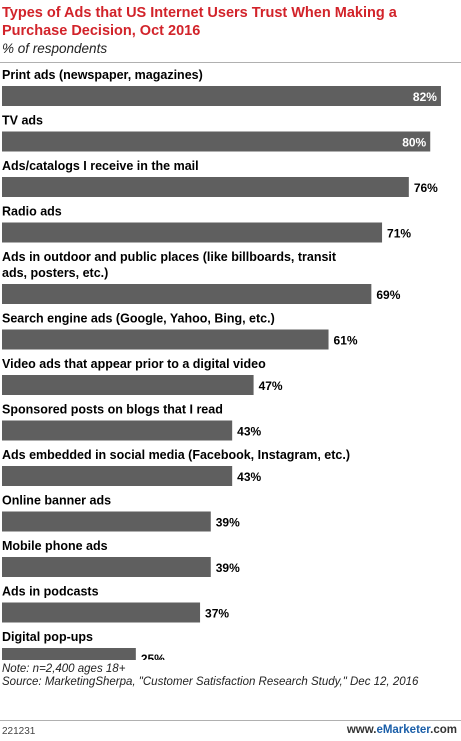 Image resolution: width=461 pixels, height=741 pixels. I want to click on chart-id: 221231, so click(19, 731).